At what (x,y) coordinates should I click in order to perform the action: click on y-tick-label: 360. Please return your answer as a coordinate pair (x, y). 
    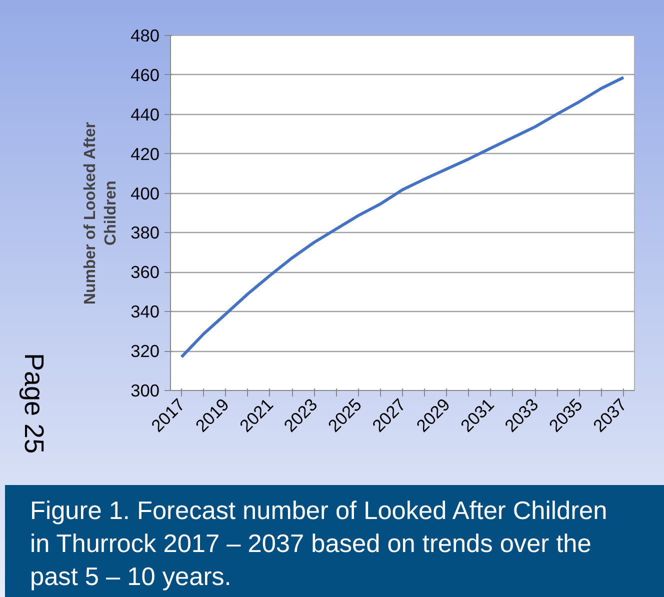
    Looking at the image, I should click on (145, 272).